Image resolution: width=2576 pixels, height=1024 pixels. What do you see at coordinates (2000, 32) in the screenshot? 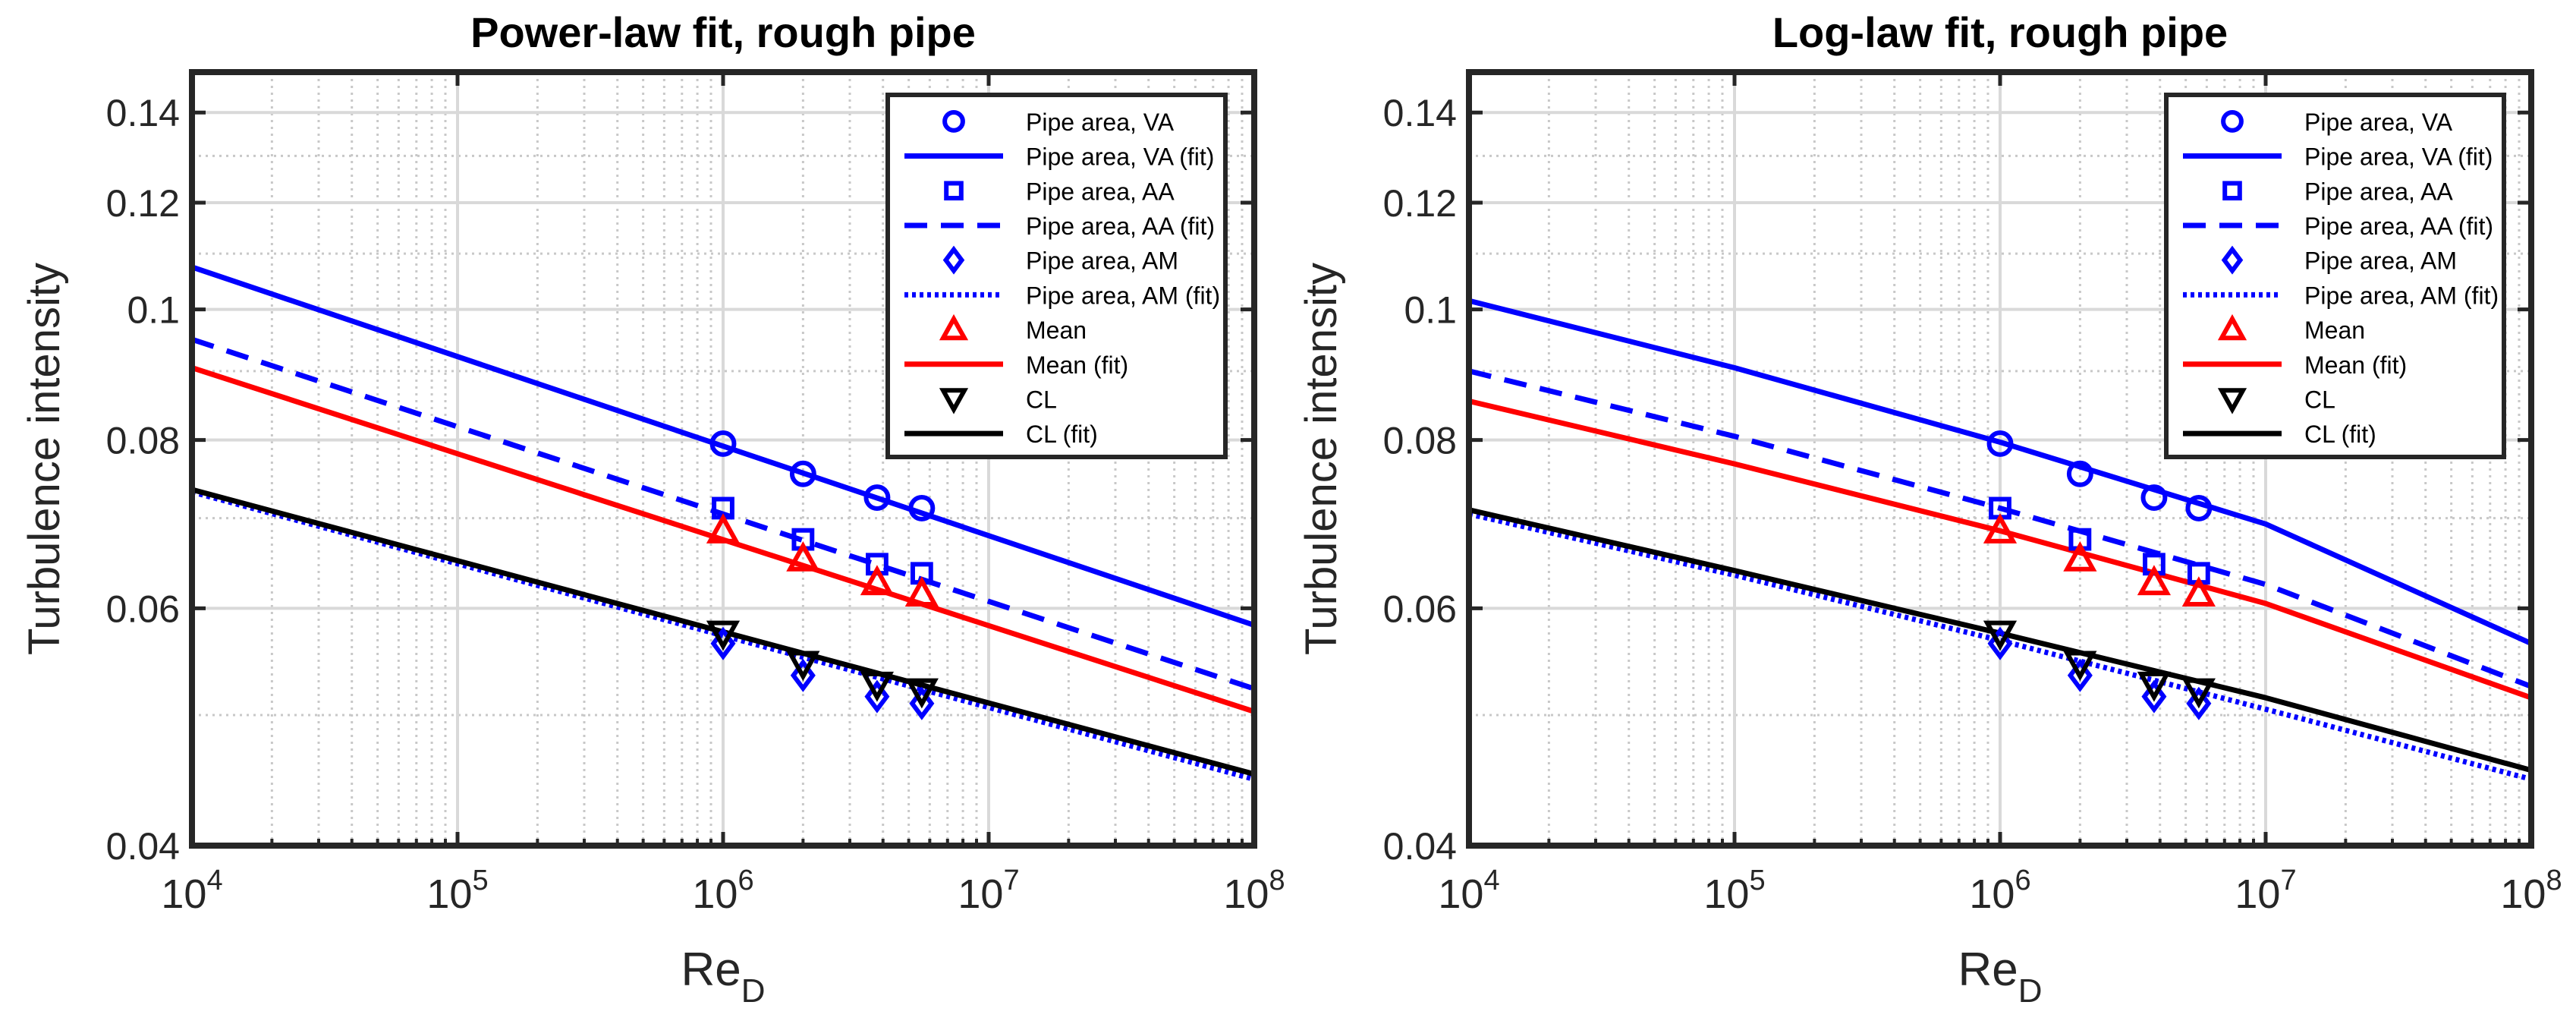
I see `chart-title: Log-law fit, rough pipe` at bounding box center [2000, 32].